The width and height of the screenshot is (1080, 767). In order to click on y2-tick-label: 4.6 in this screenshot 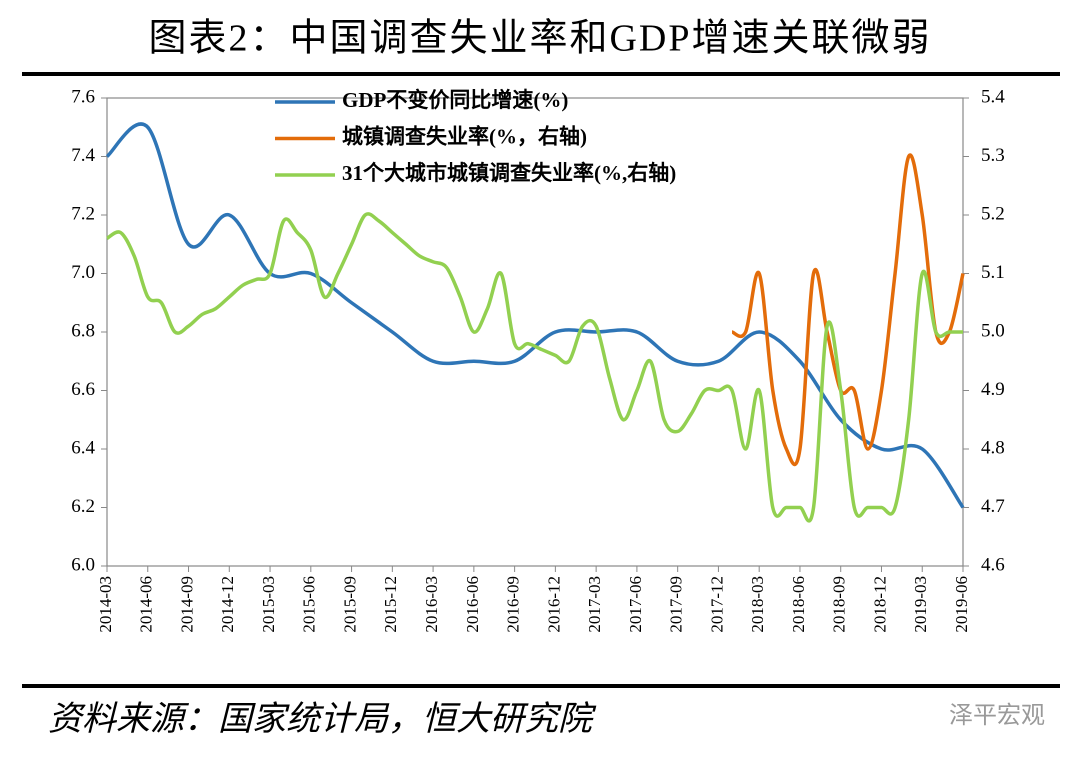, I will do `click(993, 564)`.